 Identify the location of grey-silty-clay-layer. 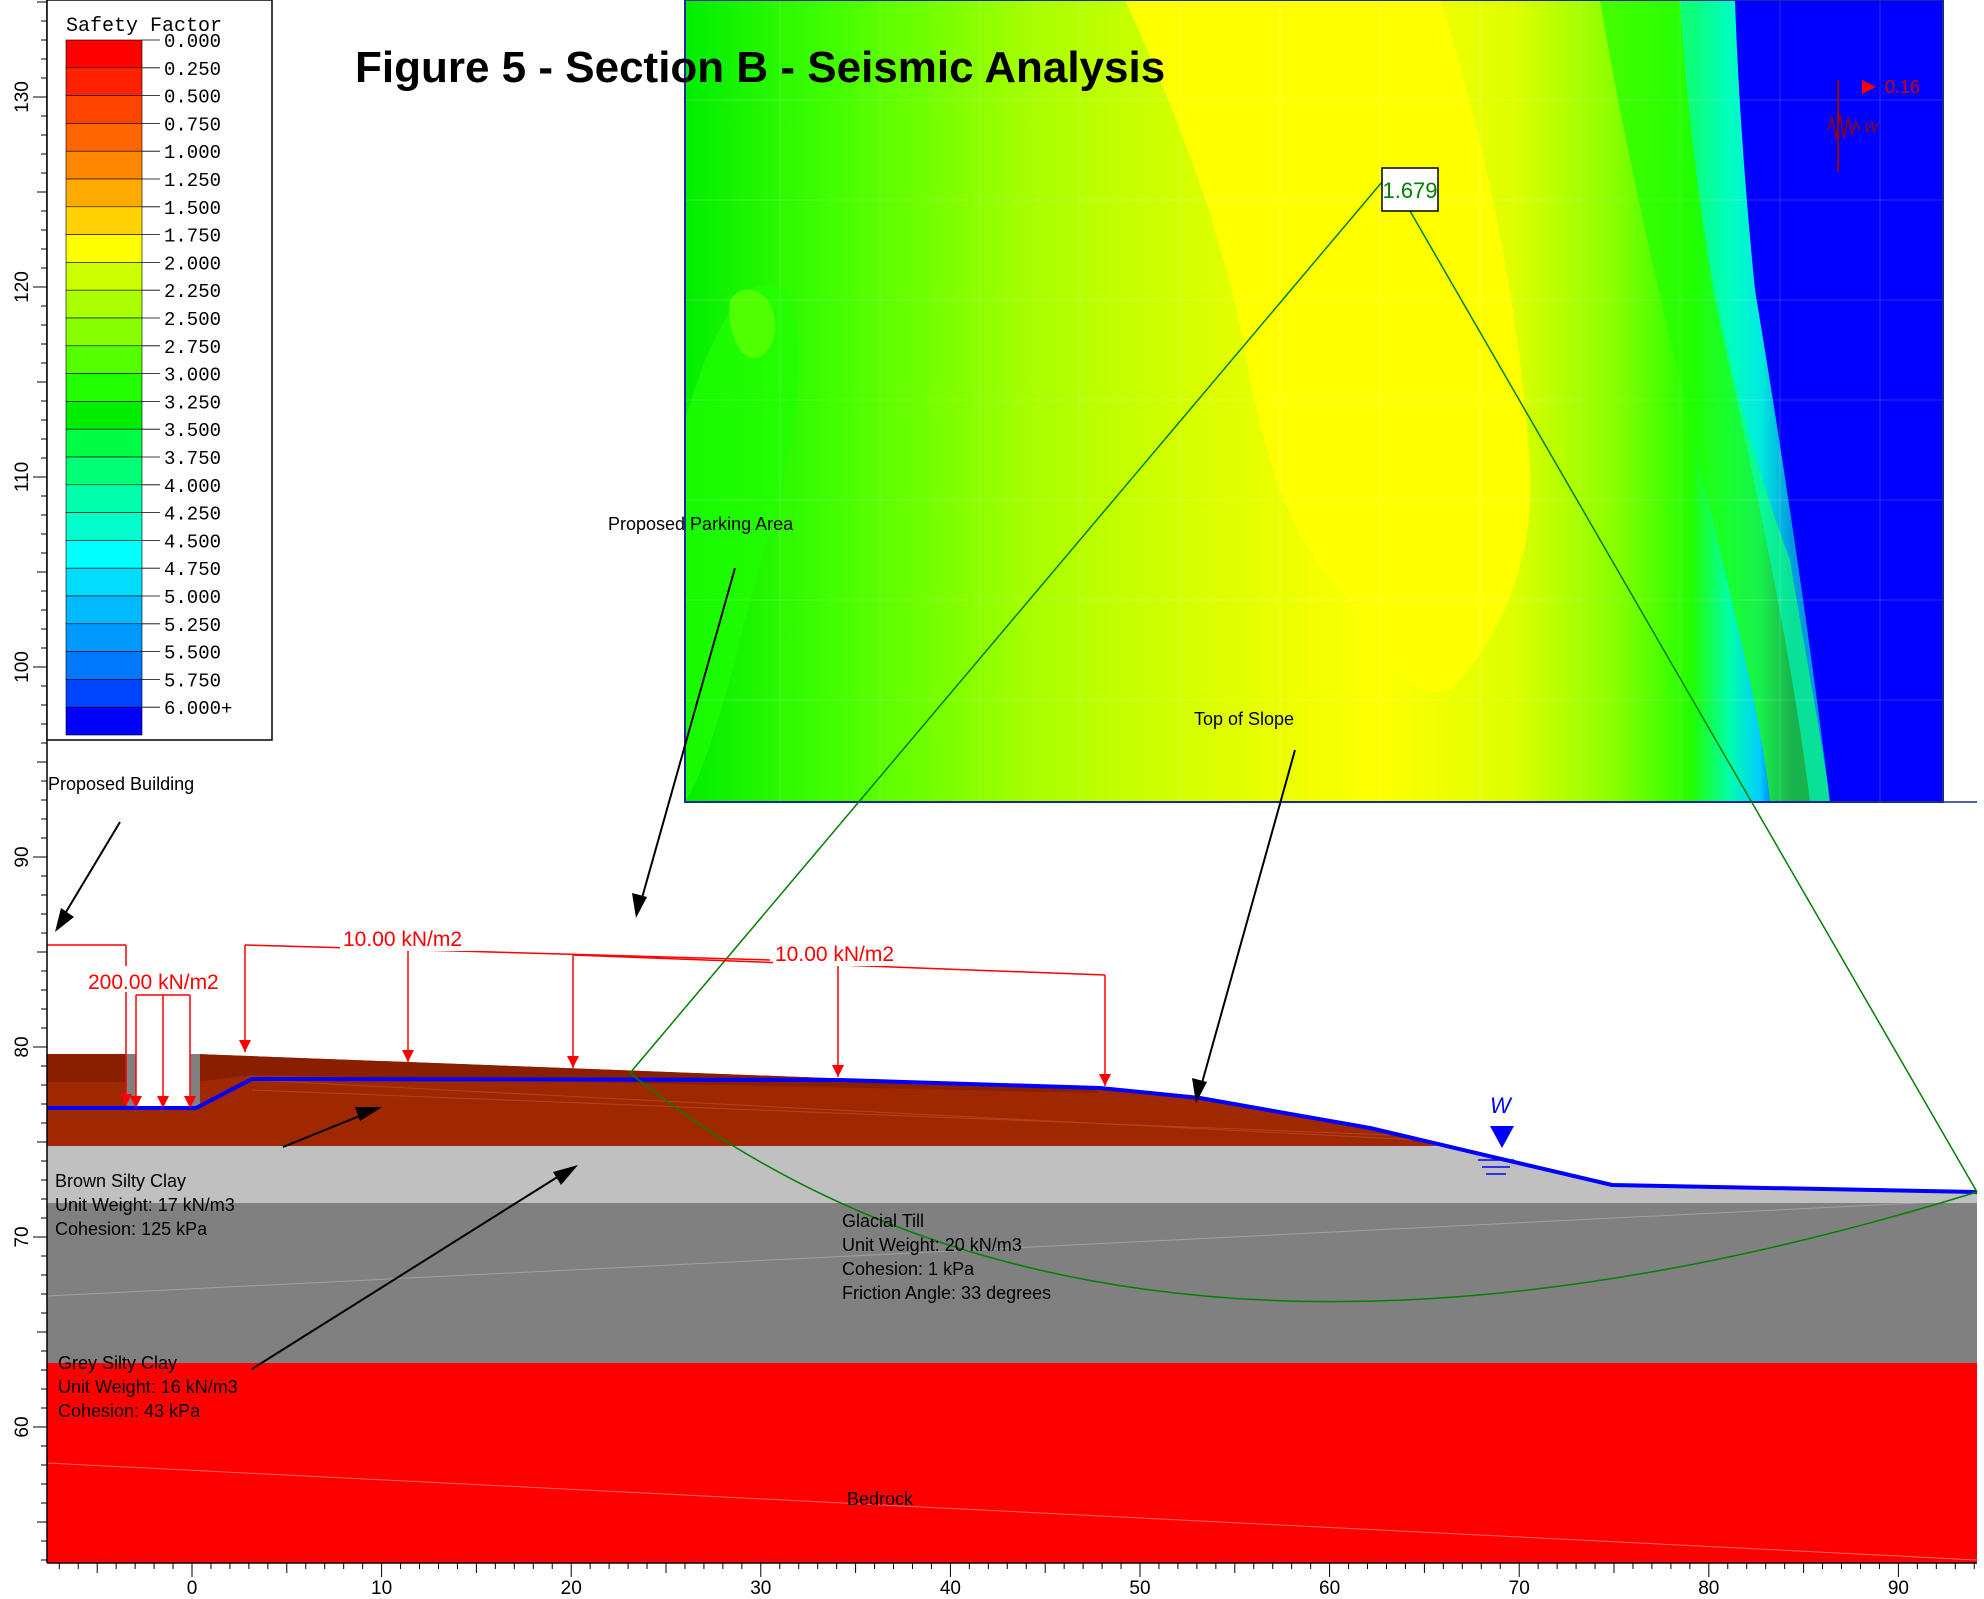
(1012, 1174).